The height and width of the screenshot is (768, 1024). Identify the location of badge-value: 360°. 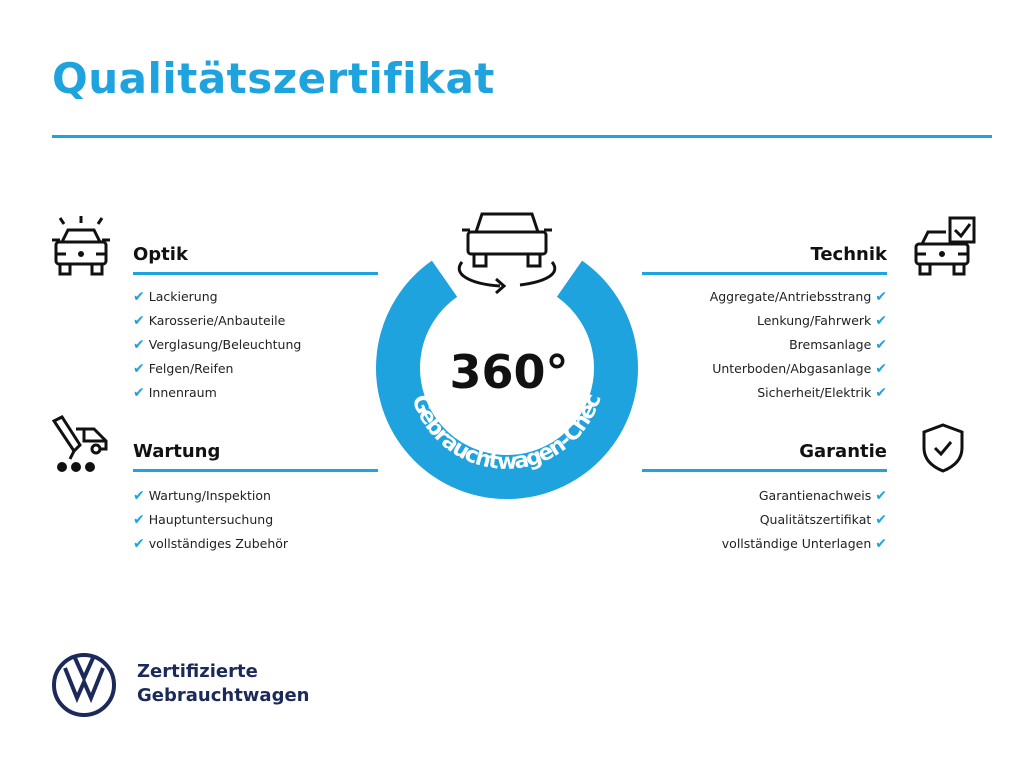
(508, 372).